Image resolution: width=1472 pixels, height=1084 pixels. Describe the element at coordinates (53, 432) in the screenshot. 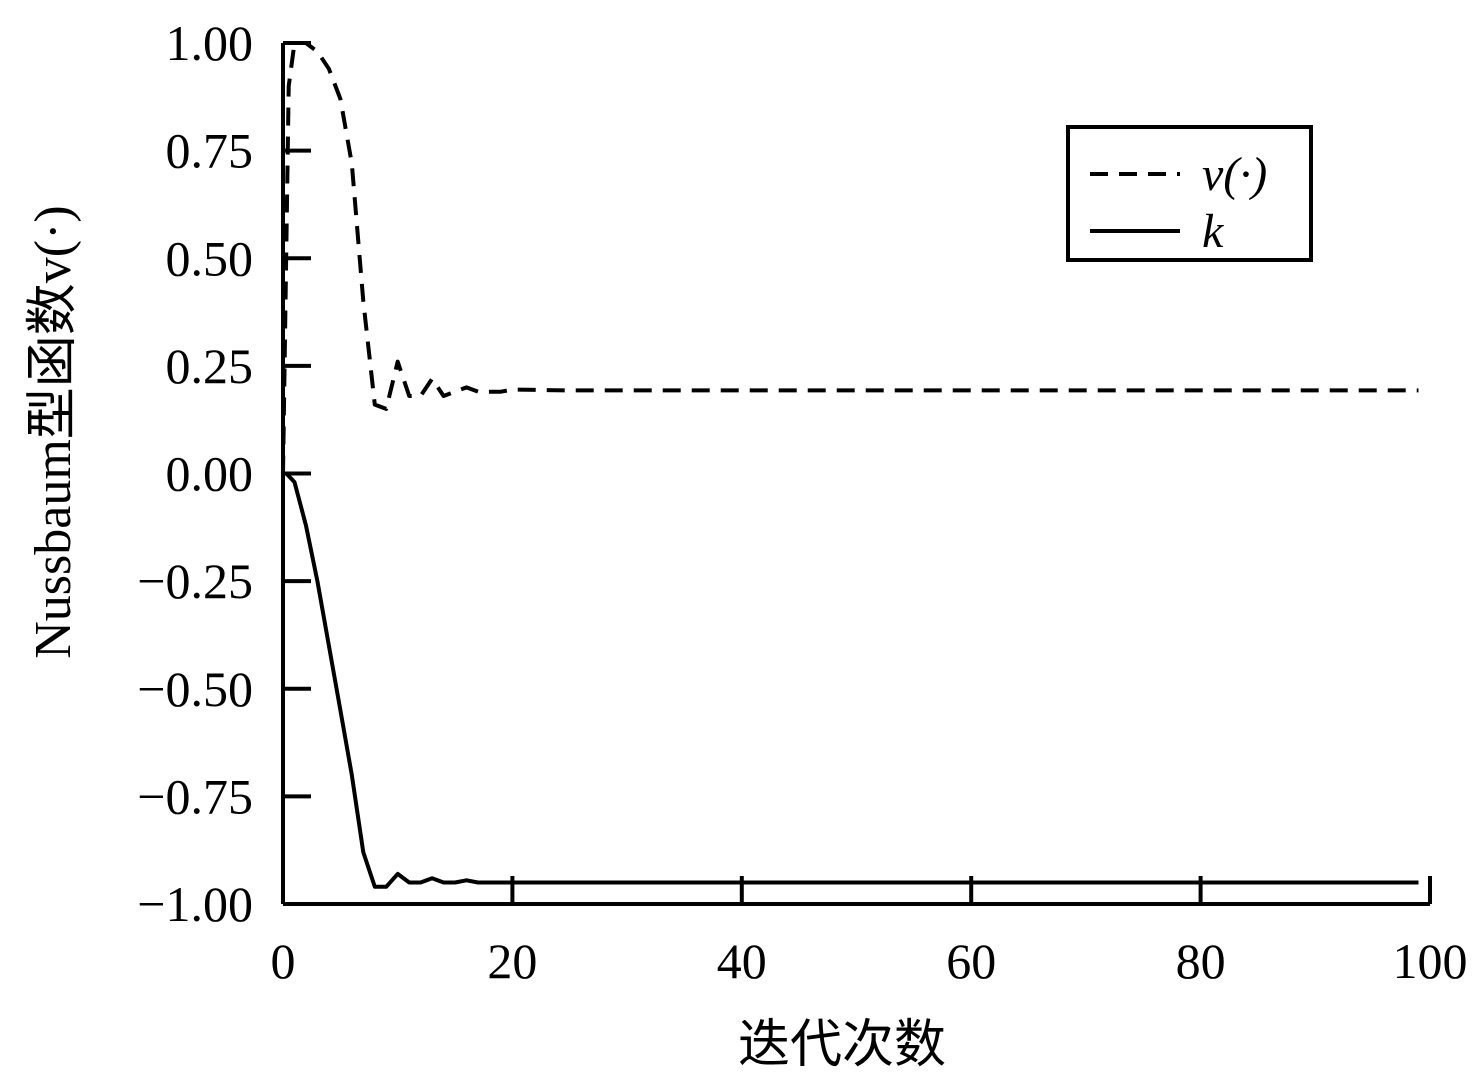

I see `y-axis-title: Nussbaum型函数v(·)` at that location.